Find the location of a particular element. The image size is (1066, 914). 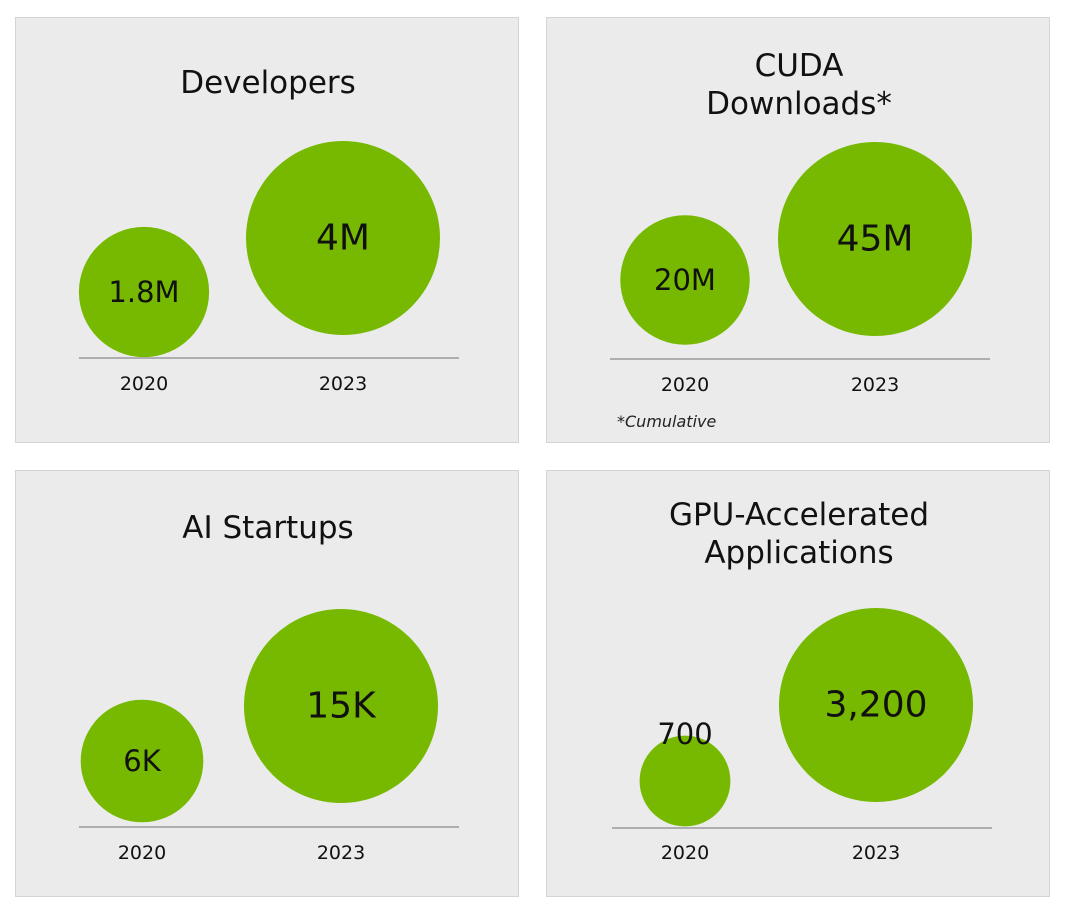

value-label-2020: 1.8M is located at coordinates (143, 292).